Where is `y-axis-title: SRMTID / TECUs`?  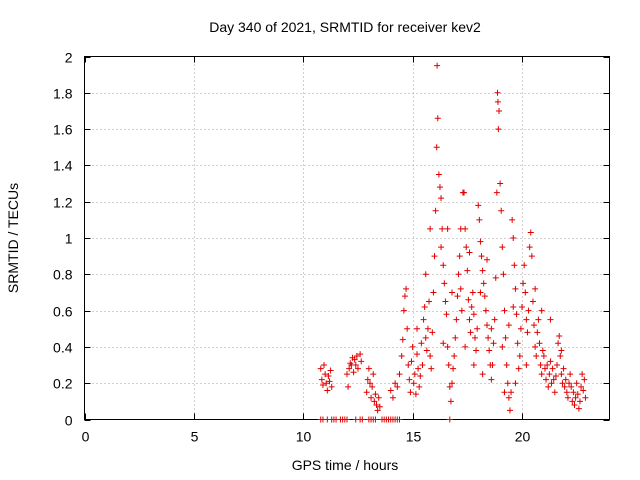 y-axis-title: SRMTID / TECUs is located at coordinates (13, 238).